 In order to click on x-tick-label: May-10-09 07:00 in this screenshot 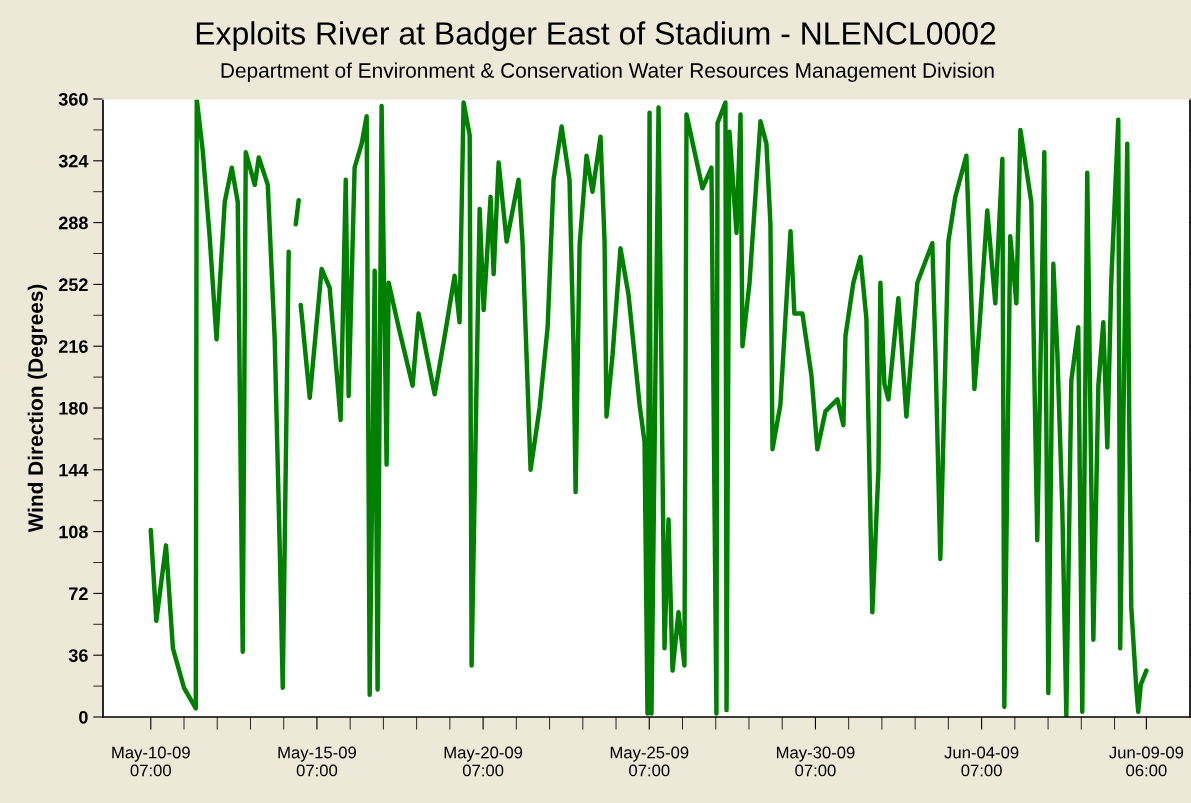, I will do `click(151, 761)`.